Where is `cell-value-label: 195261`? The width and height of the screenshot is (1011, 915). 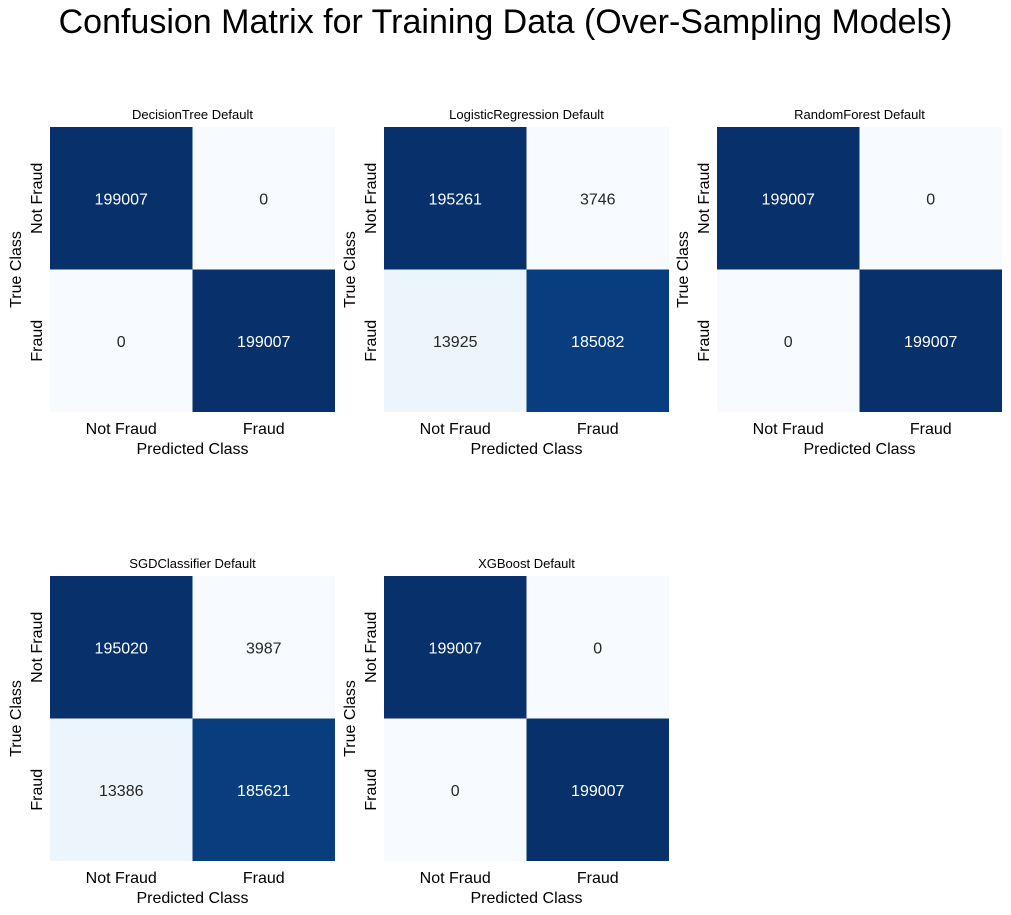 cell-value-label: 195261 is located at coordinates (455, 199).